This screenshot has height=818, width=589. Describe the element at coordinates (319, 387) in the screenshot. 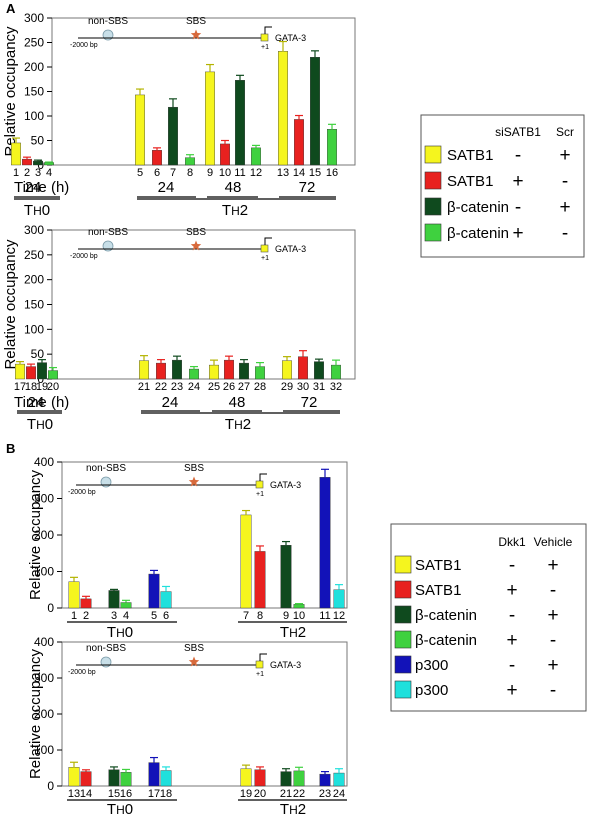

I see `bar-number-label: 31` at that location.